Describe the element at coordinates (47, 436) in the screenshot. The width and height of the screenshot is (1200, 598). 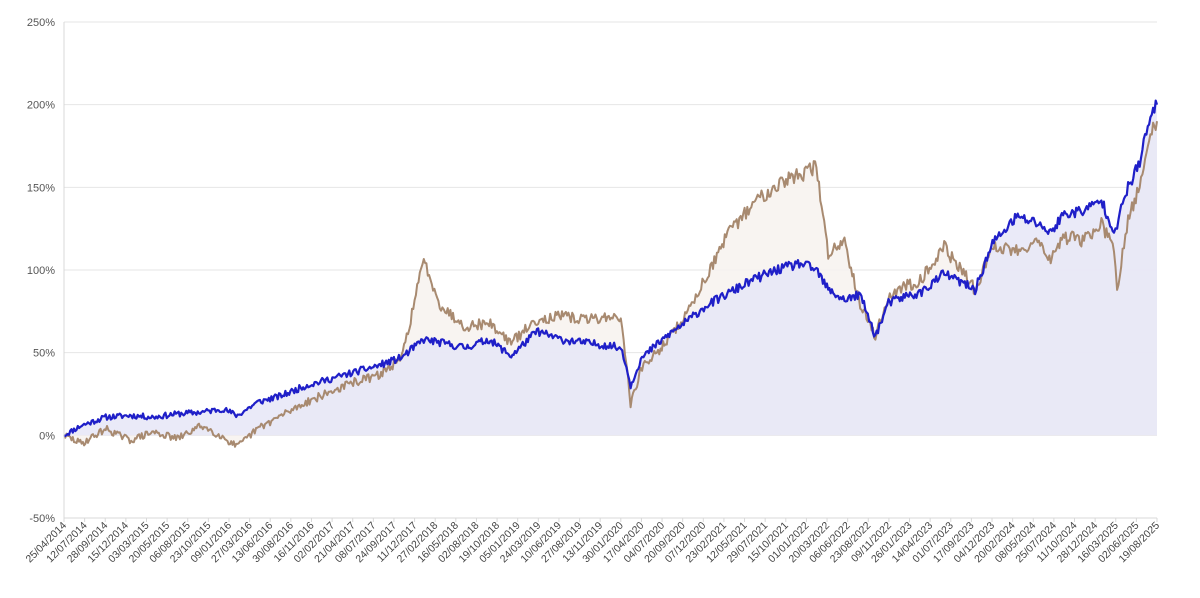
I see `y-tick-label: 0%` at that location.